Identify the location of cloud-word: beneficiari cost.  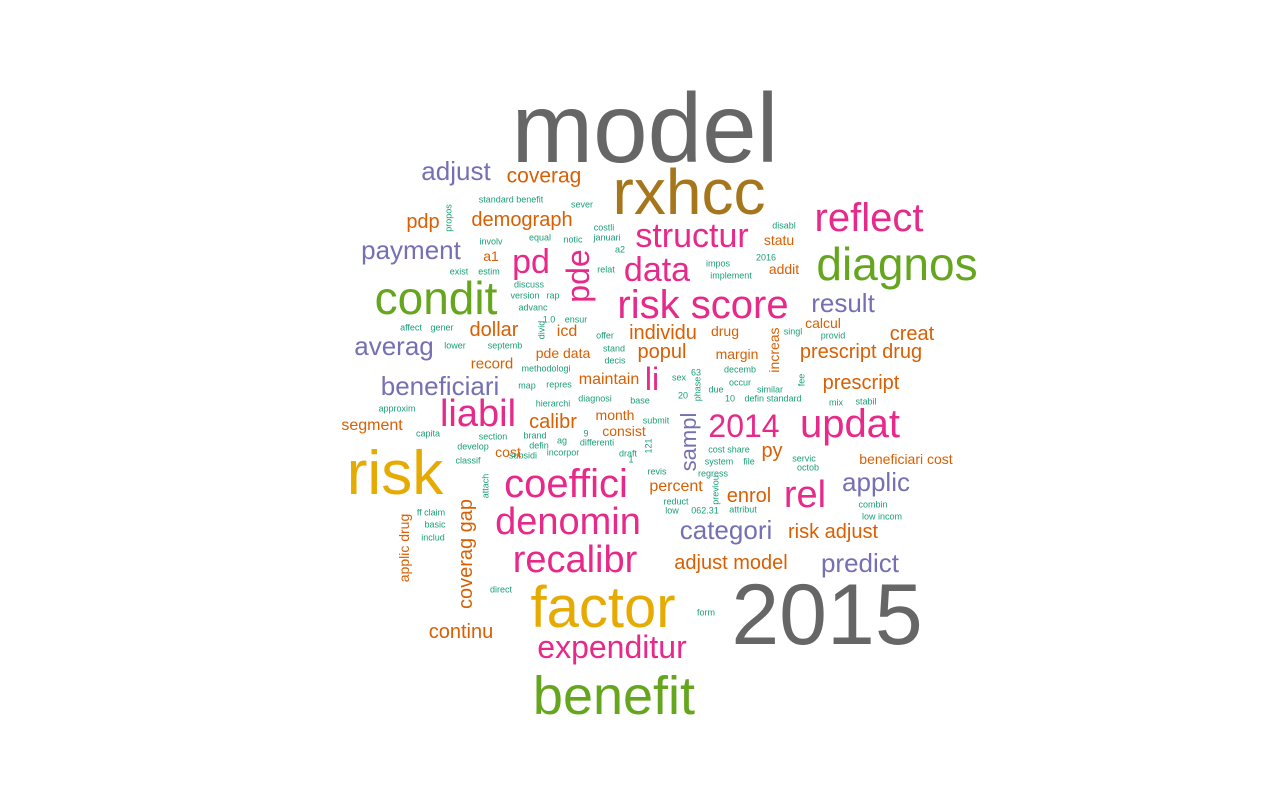
(906, 459).